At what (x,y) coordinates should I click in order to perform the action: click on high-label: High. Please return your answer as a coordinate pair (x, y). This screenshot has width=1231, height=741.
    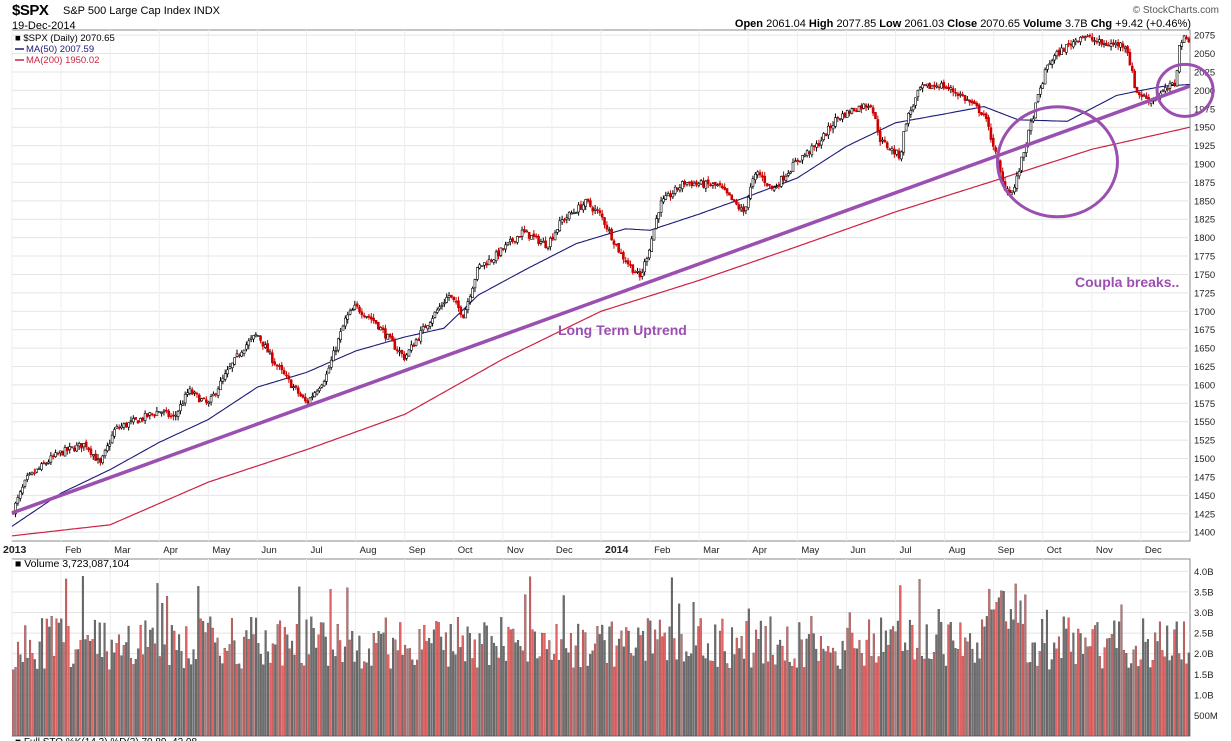
    Looking at the image, I should click on (821, 24).